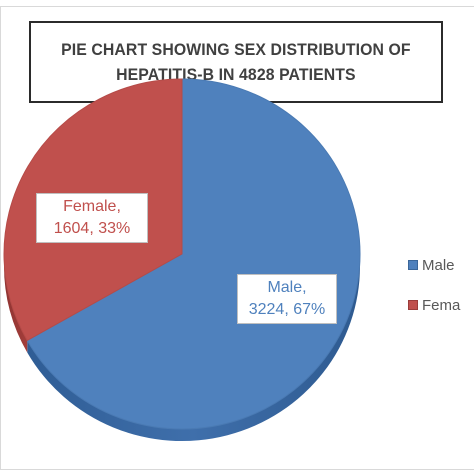 The image size is (474, 474). I want to click on chart-legend: Male Fema, so click(434, 295).